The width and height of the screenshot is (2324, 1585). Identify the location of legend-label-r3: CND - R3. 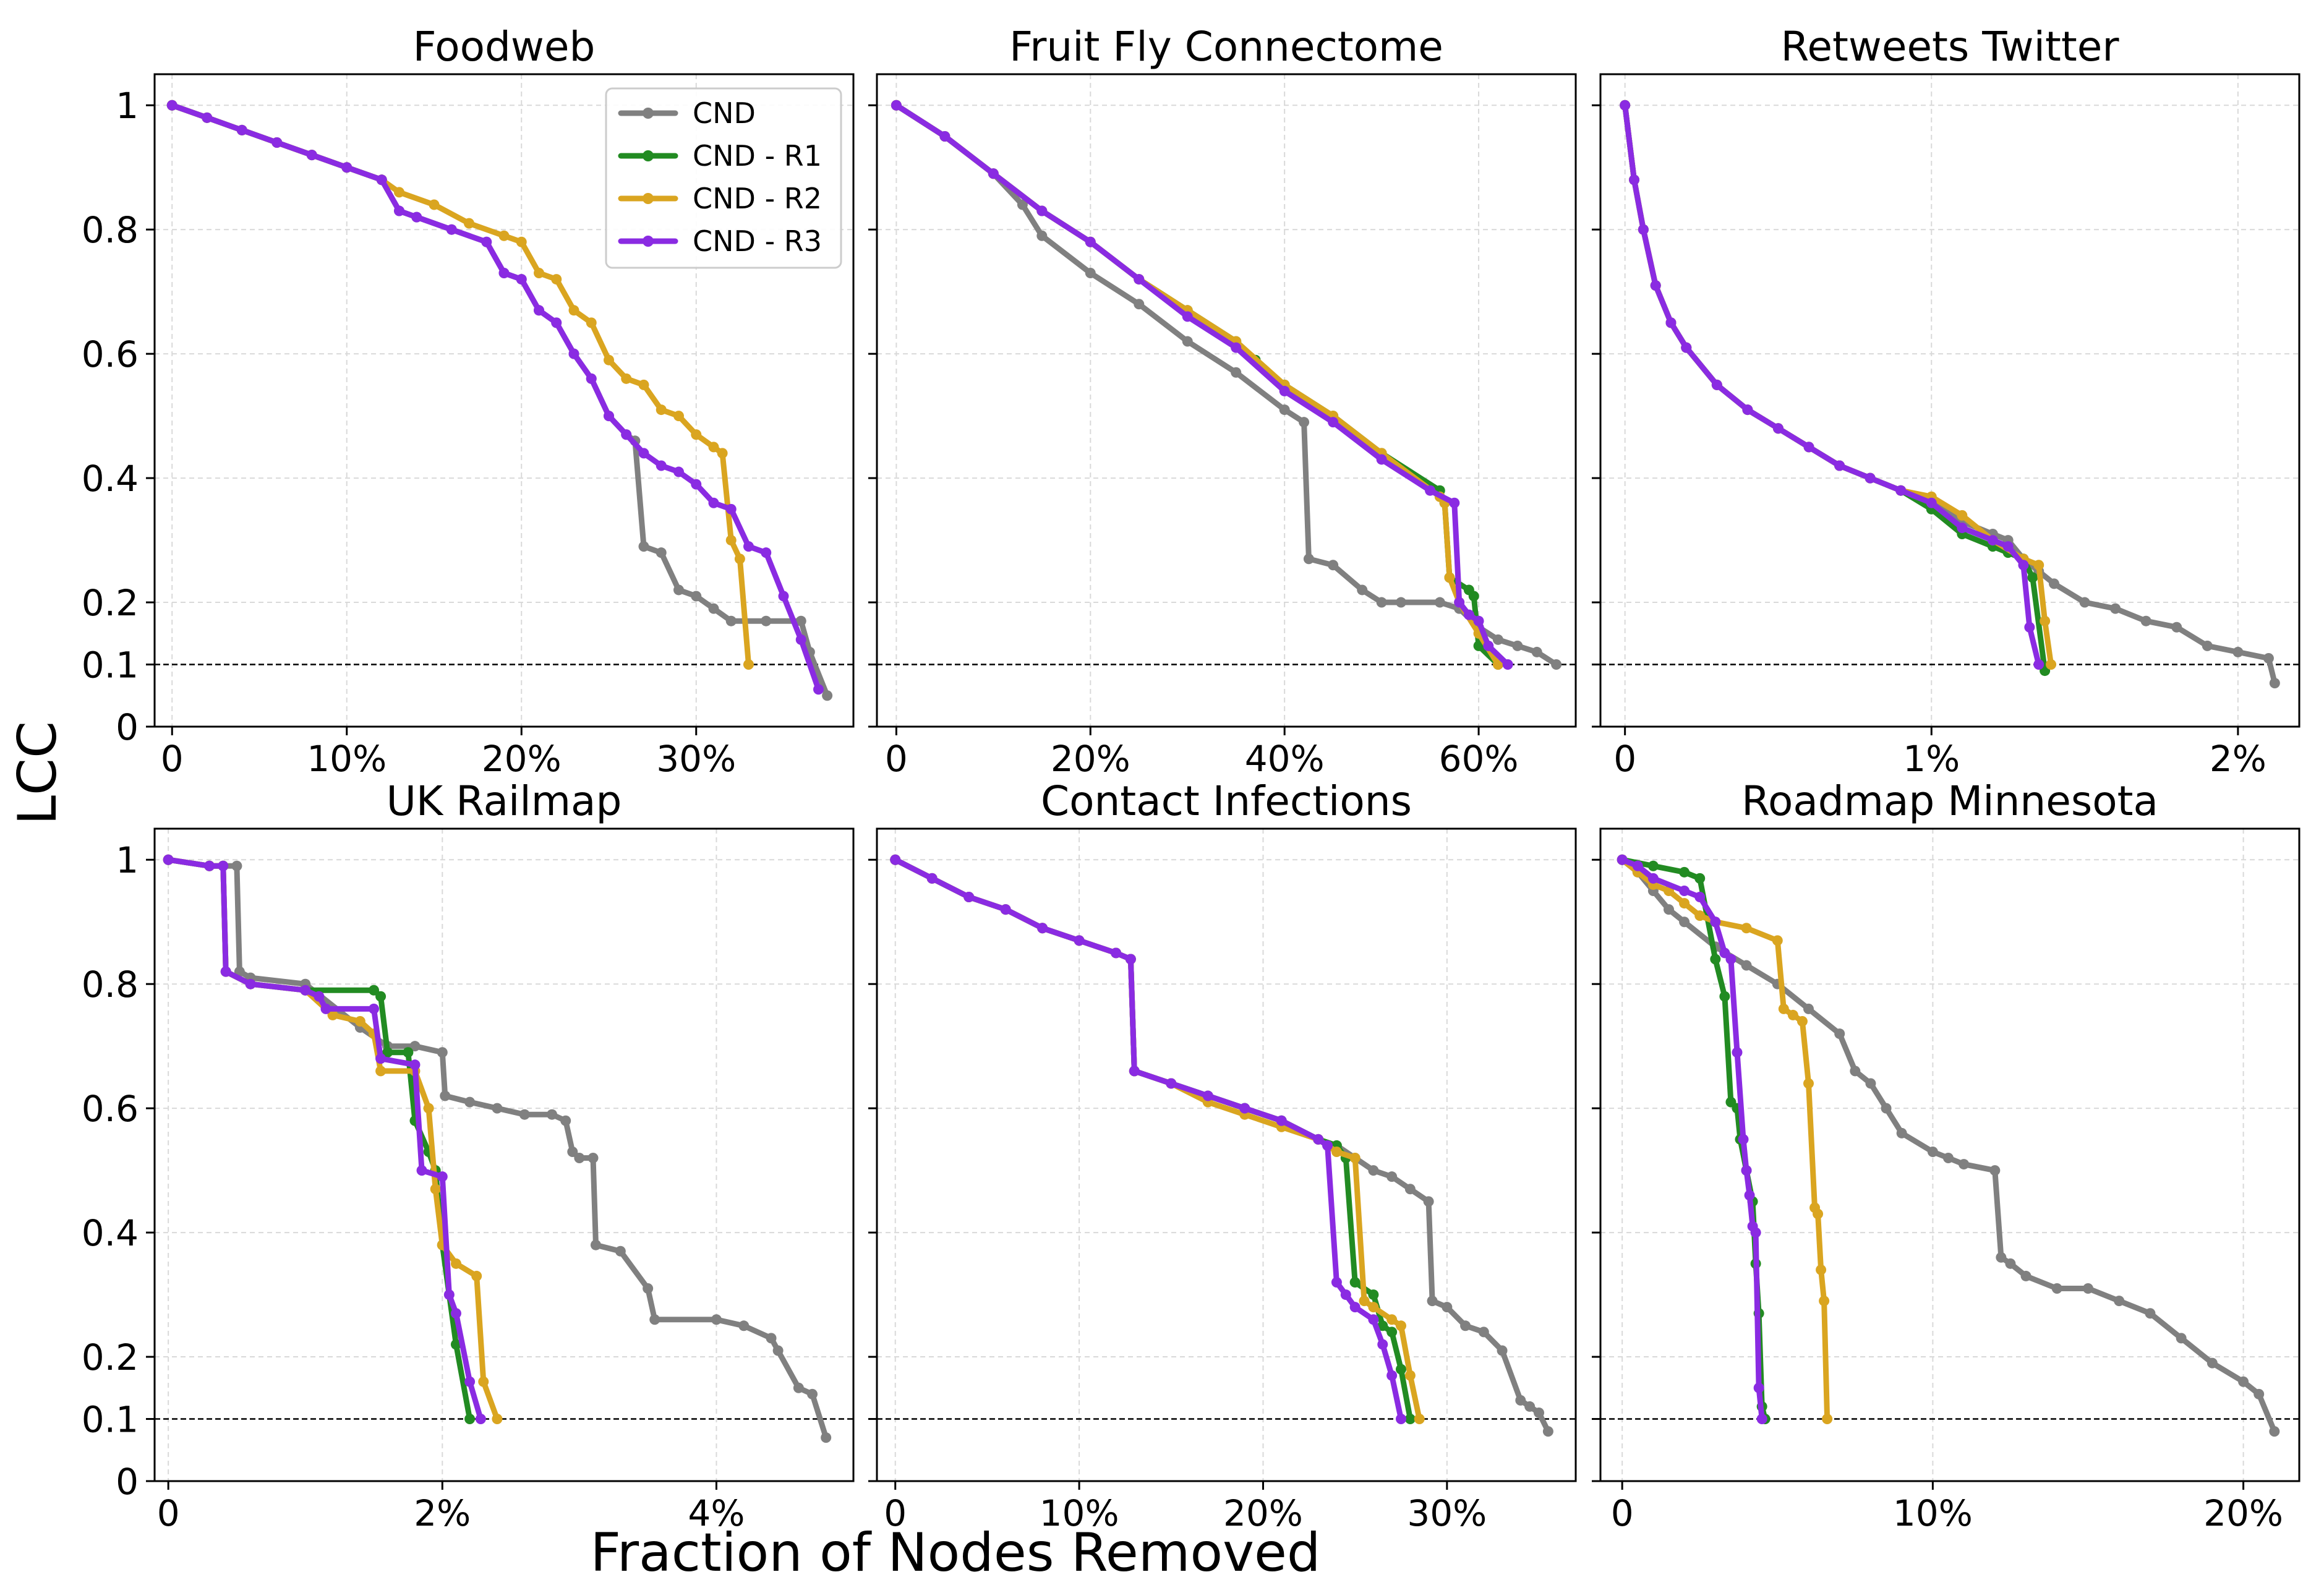
(757, 241).